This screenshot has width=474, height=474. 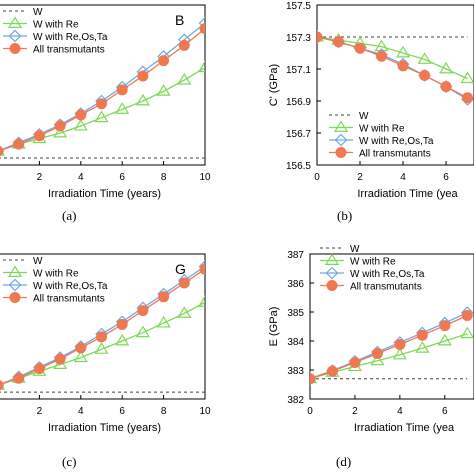 What do you see at coordinates (404, 428) in the screenshot?
I see `x-axis-label-d: Irradiation Time (yea` at bounding box center [404, 428].